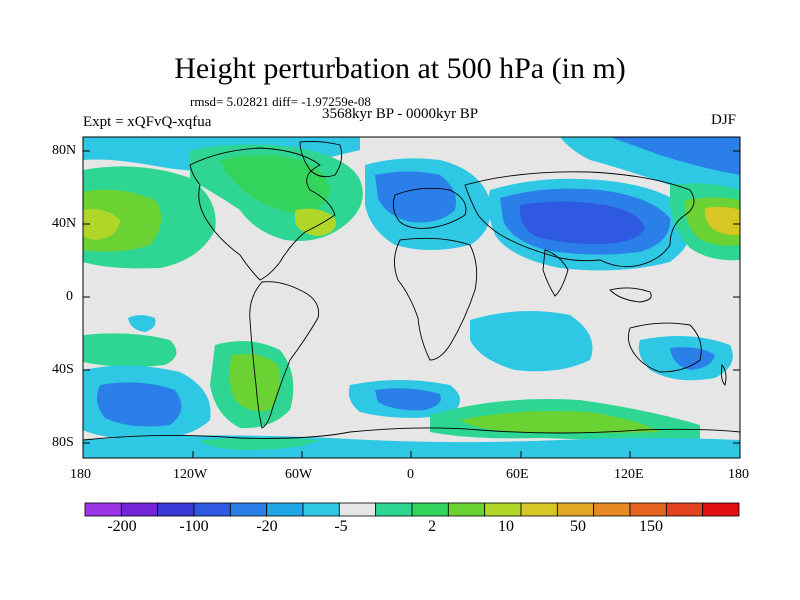 Image resolution: width=800 pixels, height=600 pixels. What do you see at coordinates (194, 526) in the screenshot?
I see `colorbar-label-2: -100` at bounding box center [194, 526].